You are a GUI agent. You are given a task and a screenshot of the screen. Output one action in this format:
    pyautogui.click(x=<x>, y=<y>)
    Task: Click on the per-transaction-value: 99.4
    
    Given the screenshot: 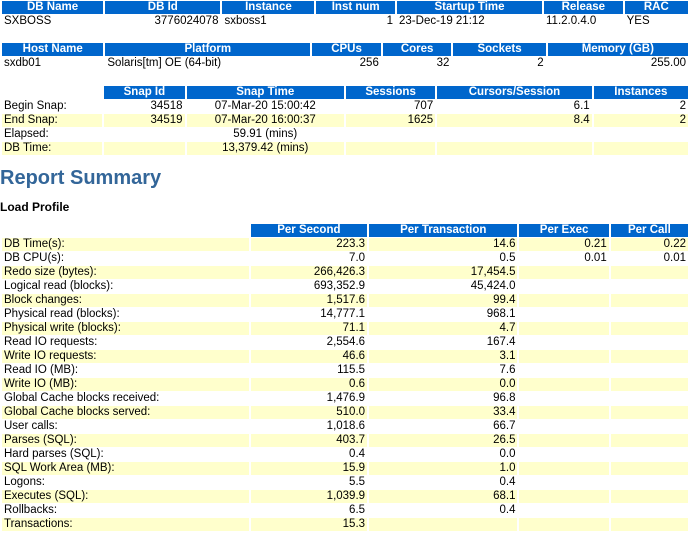 What is the action you would take?
    pyautogui.click(x=443, y=300)
    